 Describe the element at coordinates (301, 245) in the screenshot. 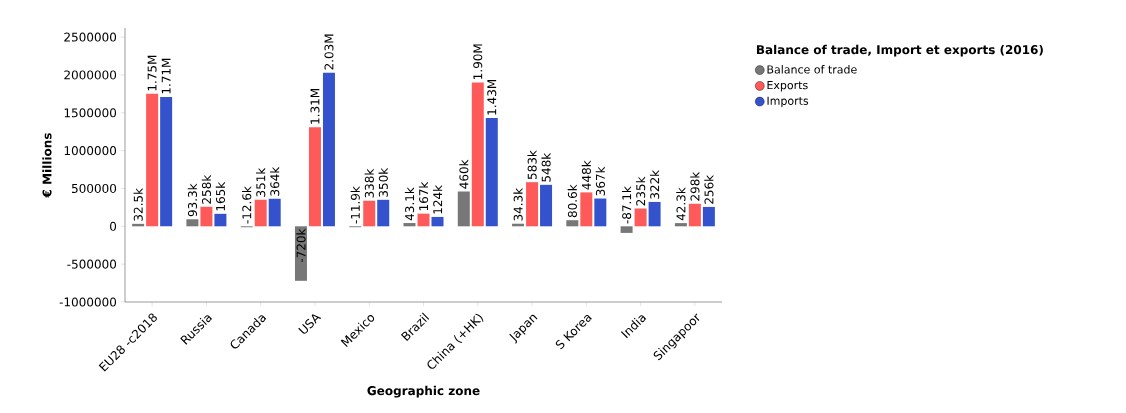

I see `data-label: -720k` at that location.